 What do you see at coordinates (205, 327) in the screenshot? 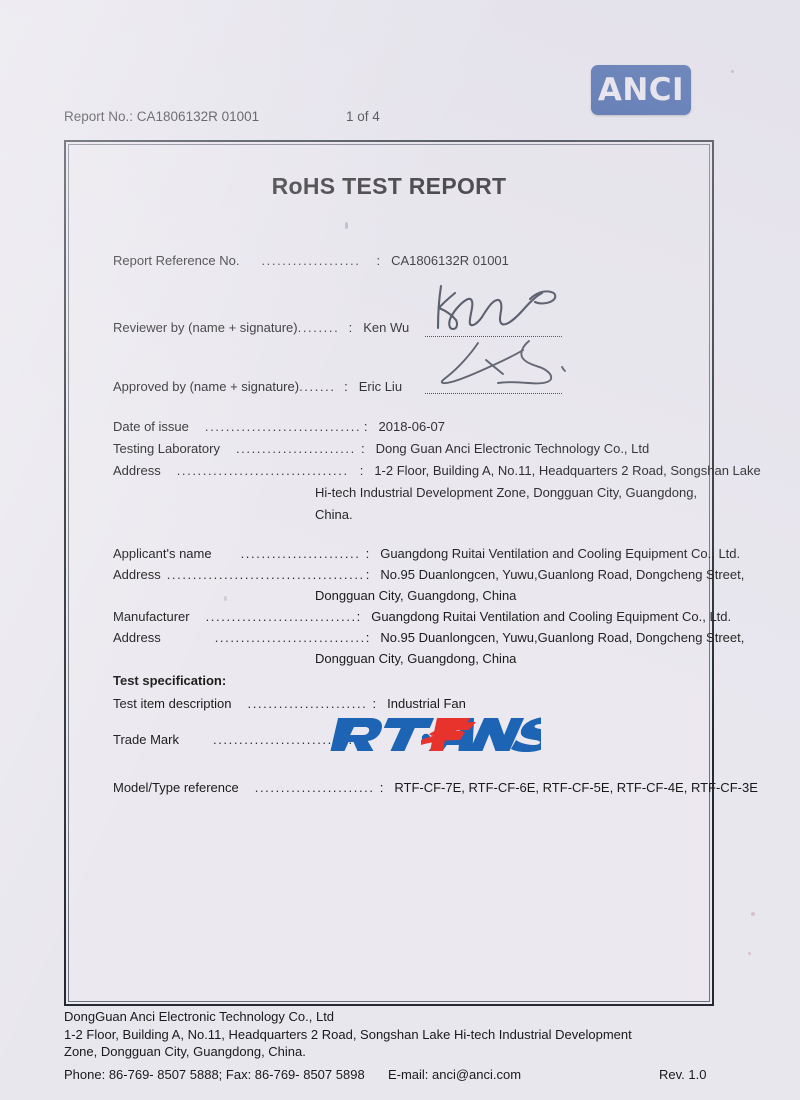
I see `field-label: Reviewer by (name + signature)` at bounding box center [205, 327].